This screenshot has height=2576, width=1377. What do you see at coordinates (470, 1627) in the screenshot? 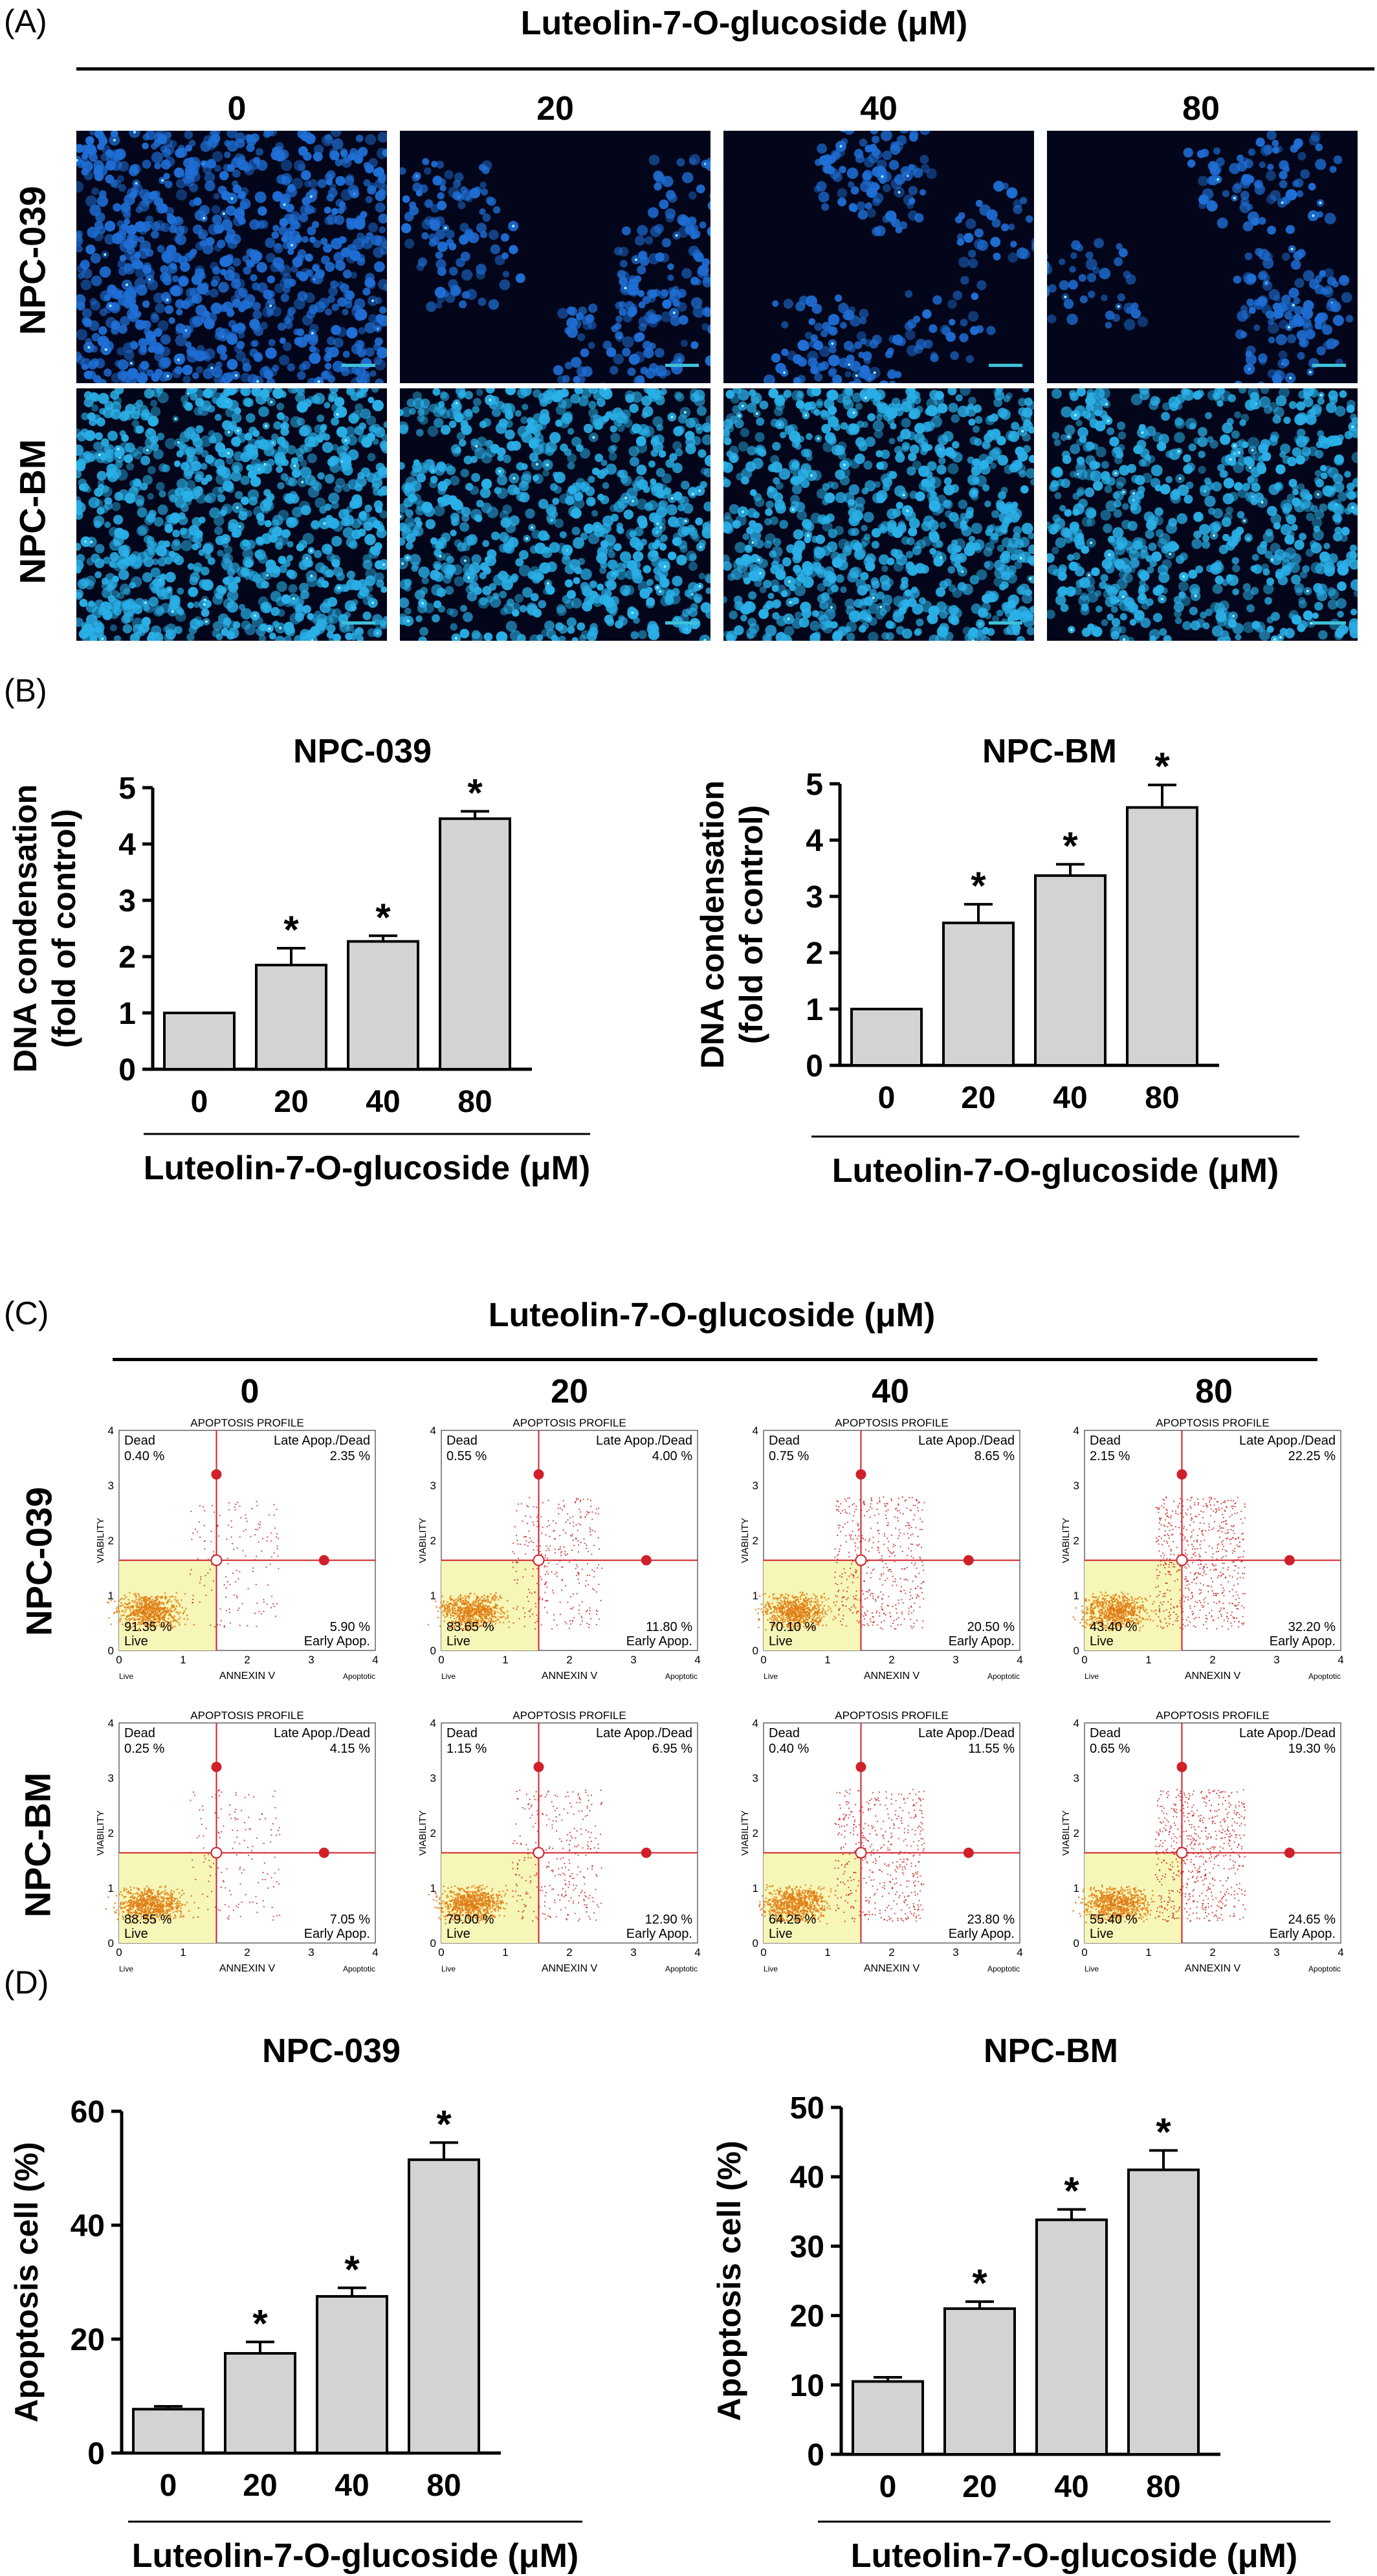
I see `quadrant-live-value: 83.65 %` at bounding box center [470, 1627].